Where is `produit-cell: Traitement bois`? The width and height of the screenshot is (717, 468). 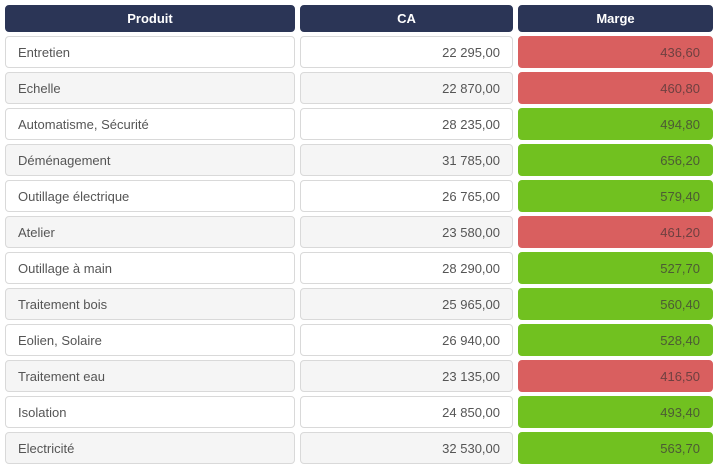
produit-cell: Traitement bois is located at coordinates (150, 304).